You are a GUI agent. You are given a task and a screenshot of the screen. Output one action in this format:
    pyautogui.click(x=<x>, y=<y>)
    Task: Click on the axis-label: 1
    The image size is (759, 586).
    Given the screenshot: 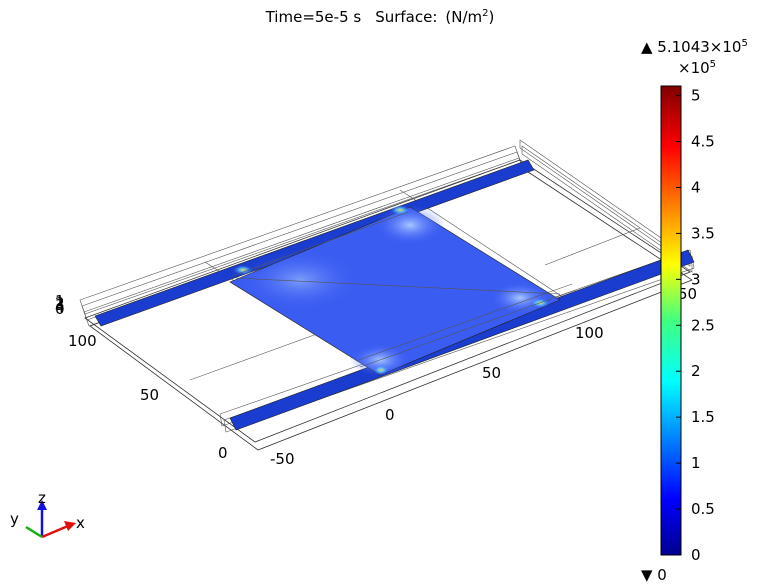 What is the action you would take?
    pyautogui.click(x=60, y=301)
    